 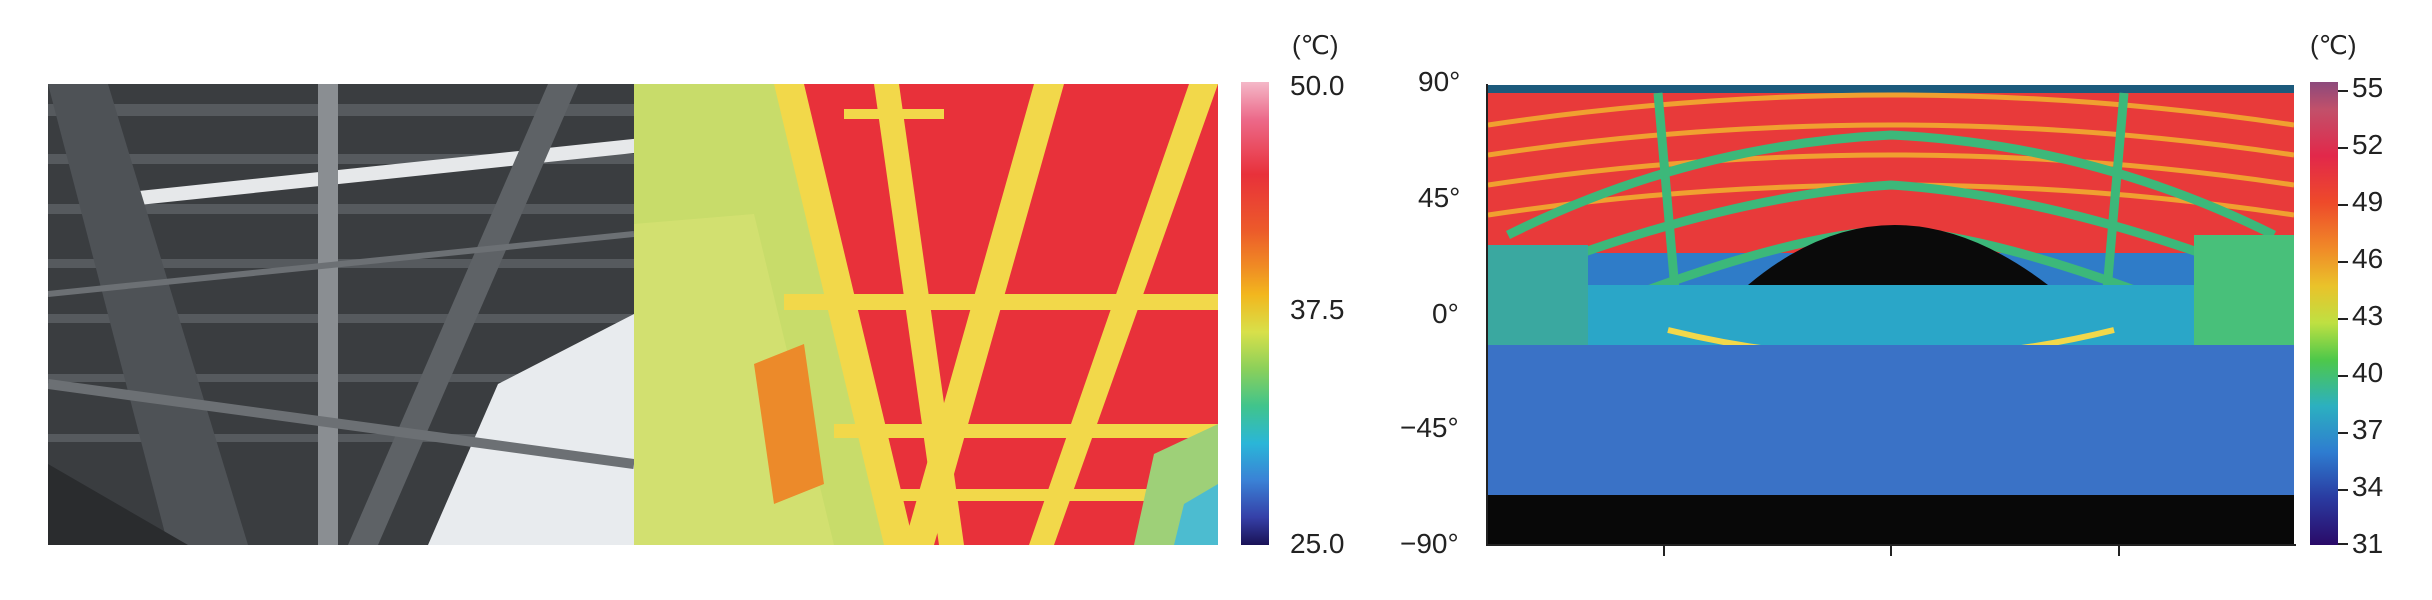 What do you see at coordinates (2368, 543) in the screenshot?
I see `right-scale-tick-31: 31` at bounding box center [2368, 543].